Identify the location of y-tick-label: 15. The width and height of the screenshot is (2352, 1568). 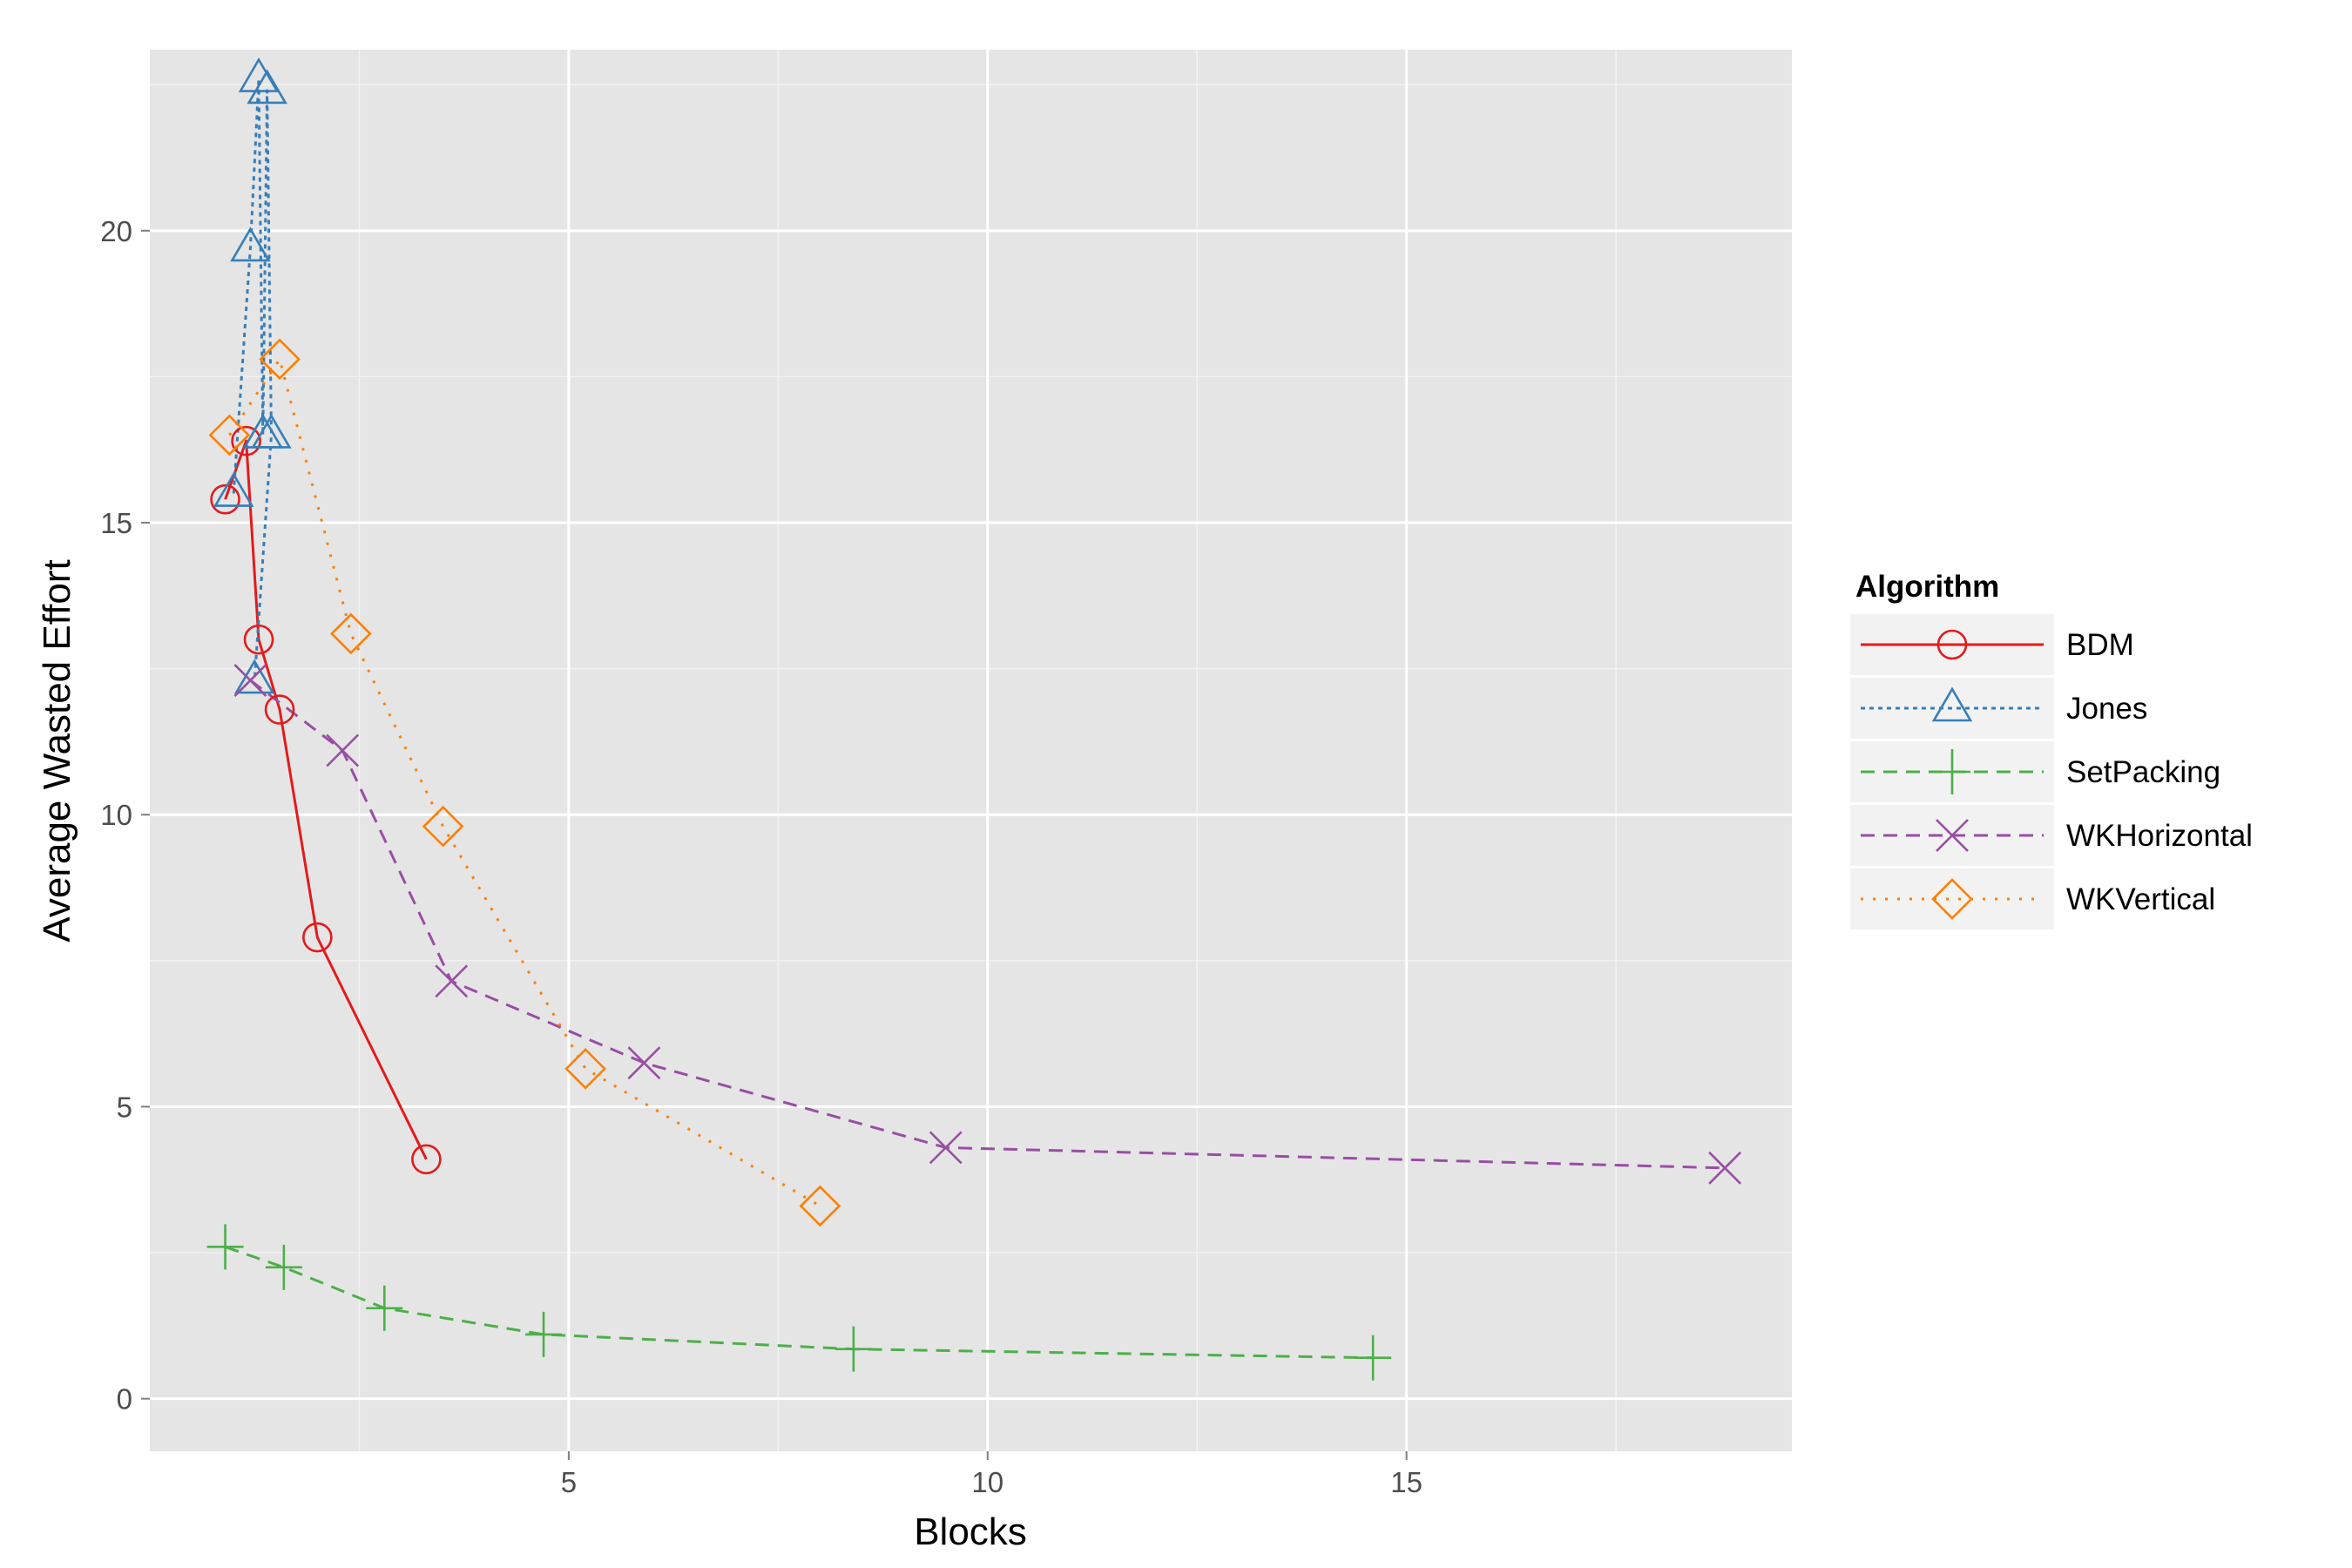
(116, 523).